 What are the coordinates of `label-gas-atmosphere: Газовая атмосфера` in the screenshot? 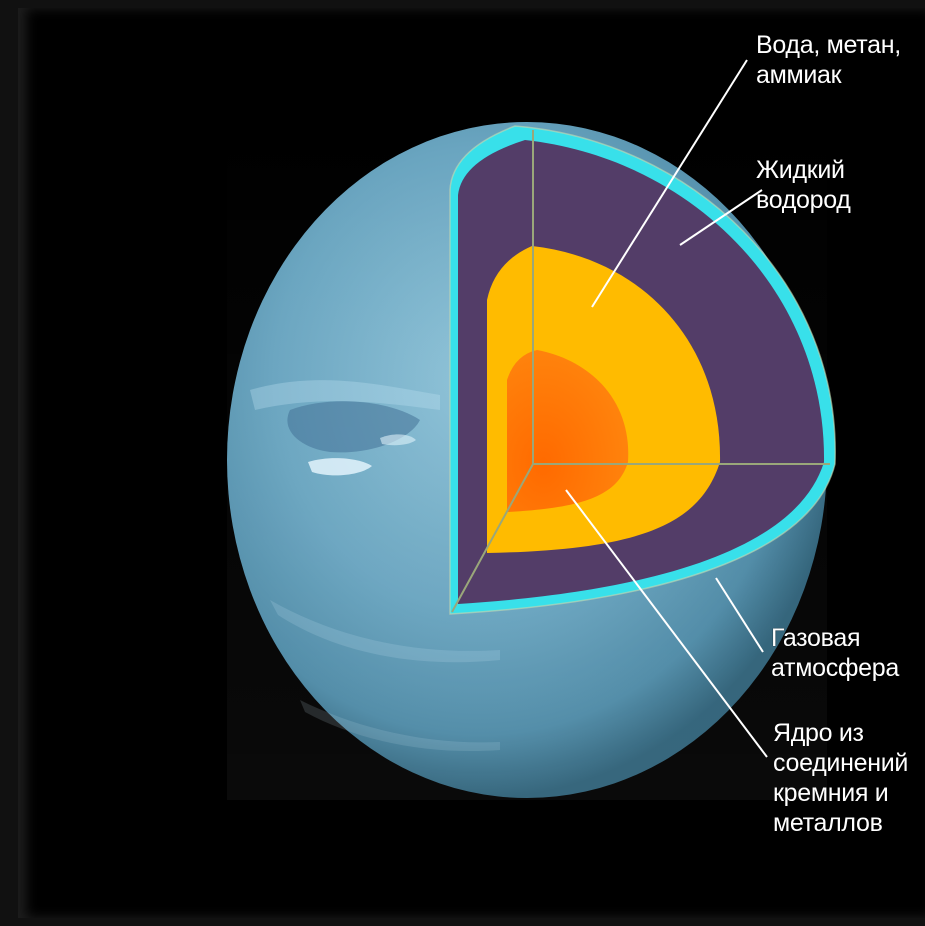 It's located at (835, 653).